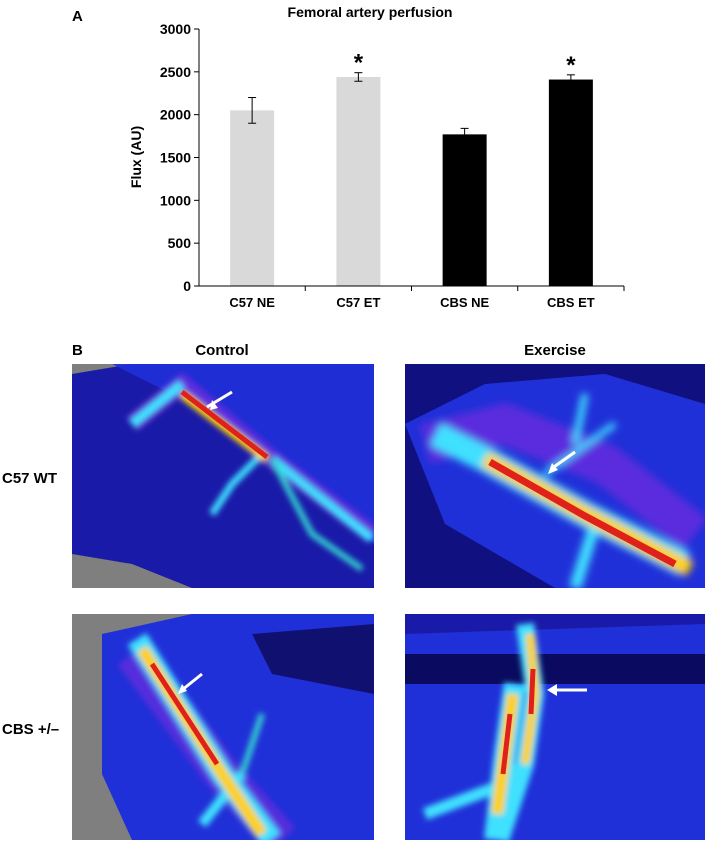 Image resolution: width=709 pixels, height=842 pixels. What do you see at coordinates (555, 727) in the screenshot?
I see `perfusion-image-cbs-exercise` at bounding box center [555, 727].